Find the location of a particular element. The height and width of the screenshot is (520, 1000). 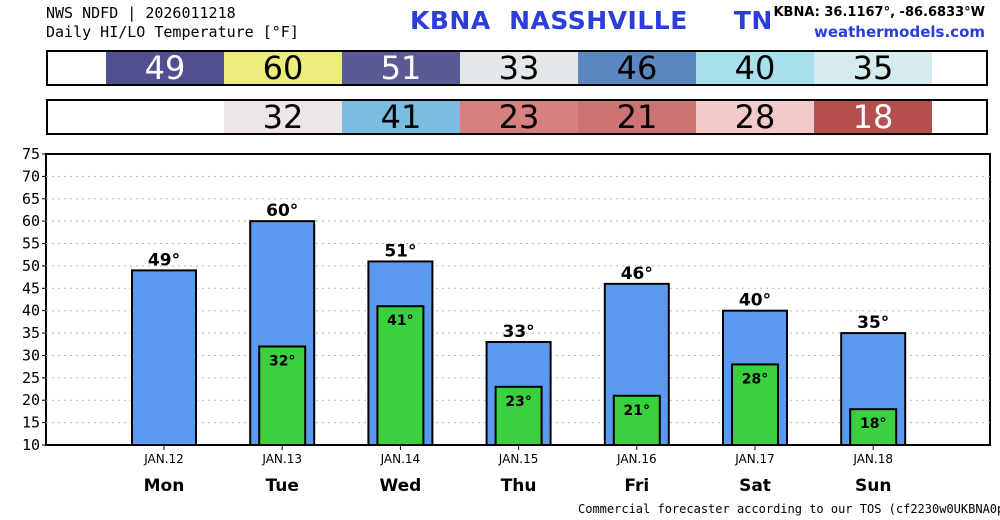

station-title: KBNA NASSHVILLE TN is located at coordinates (591, 20).